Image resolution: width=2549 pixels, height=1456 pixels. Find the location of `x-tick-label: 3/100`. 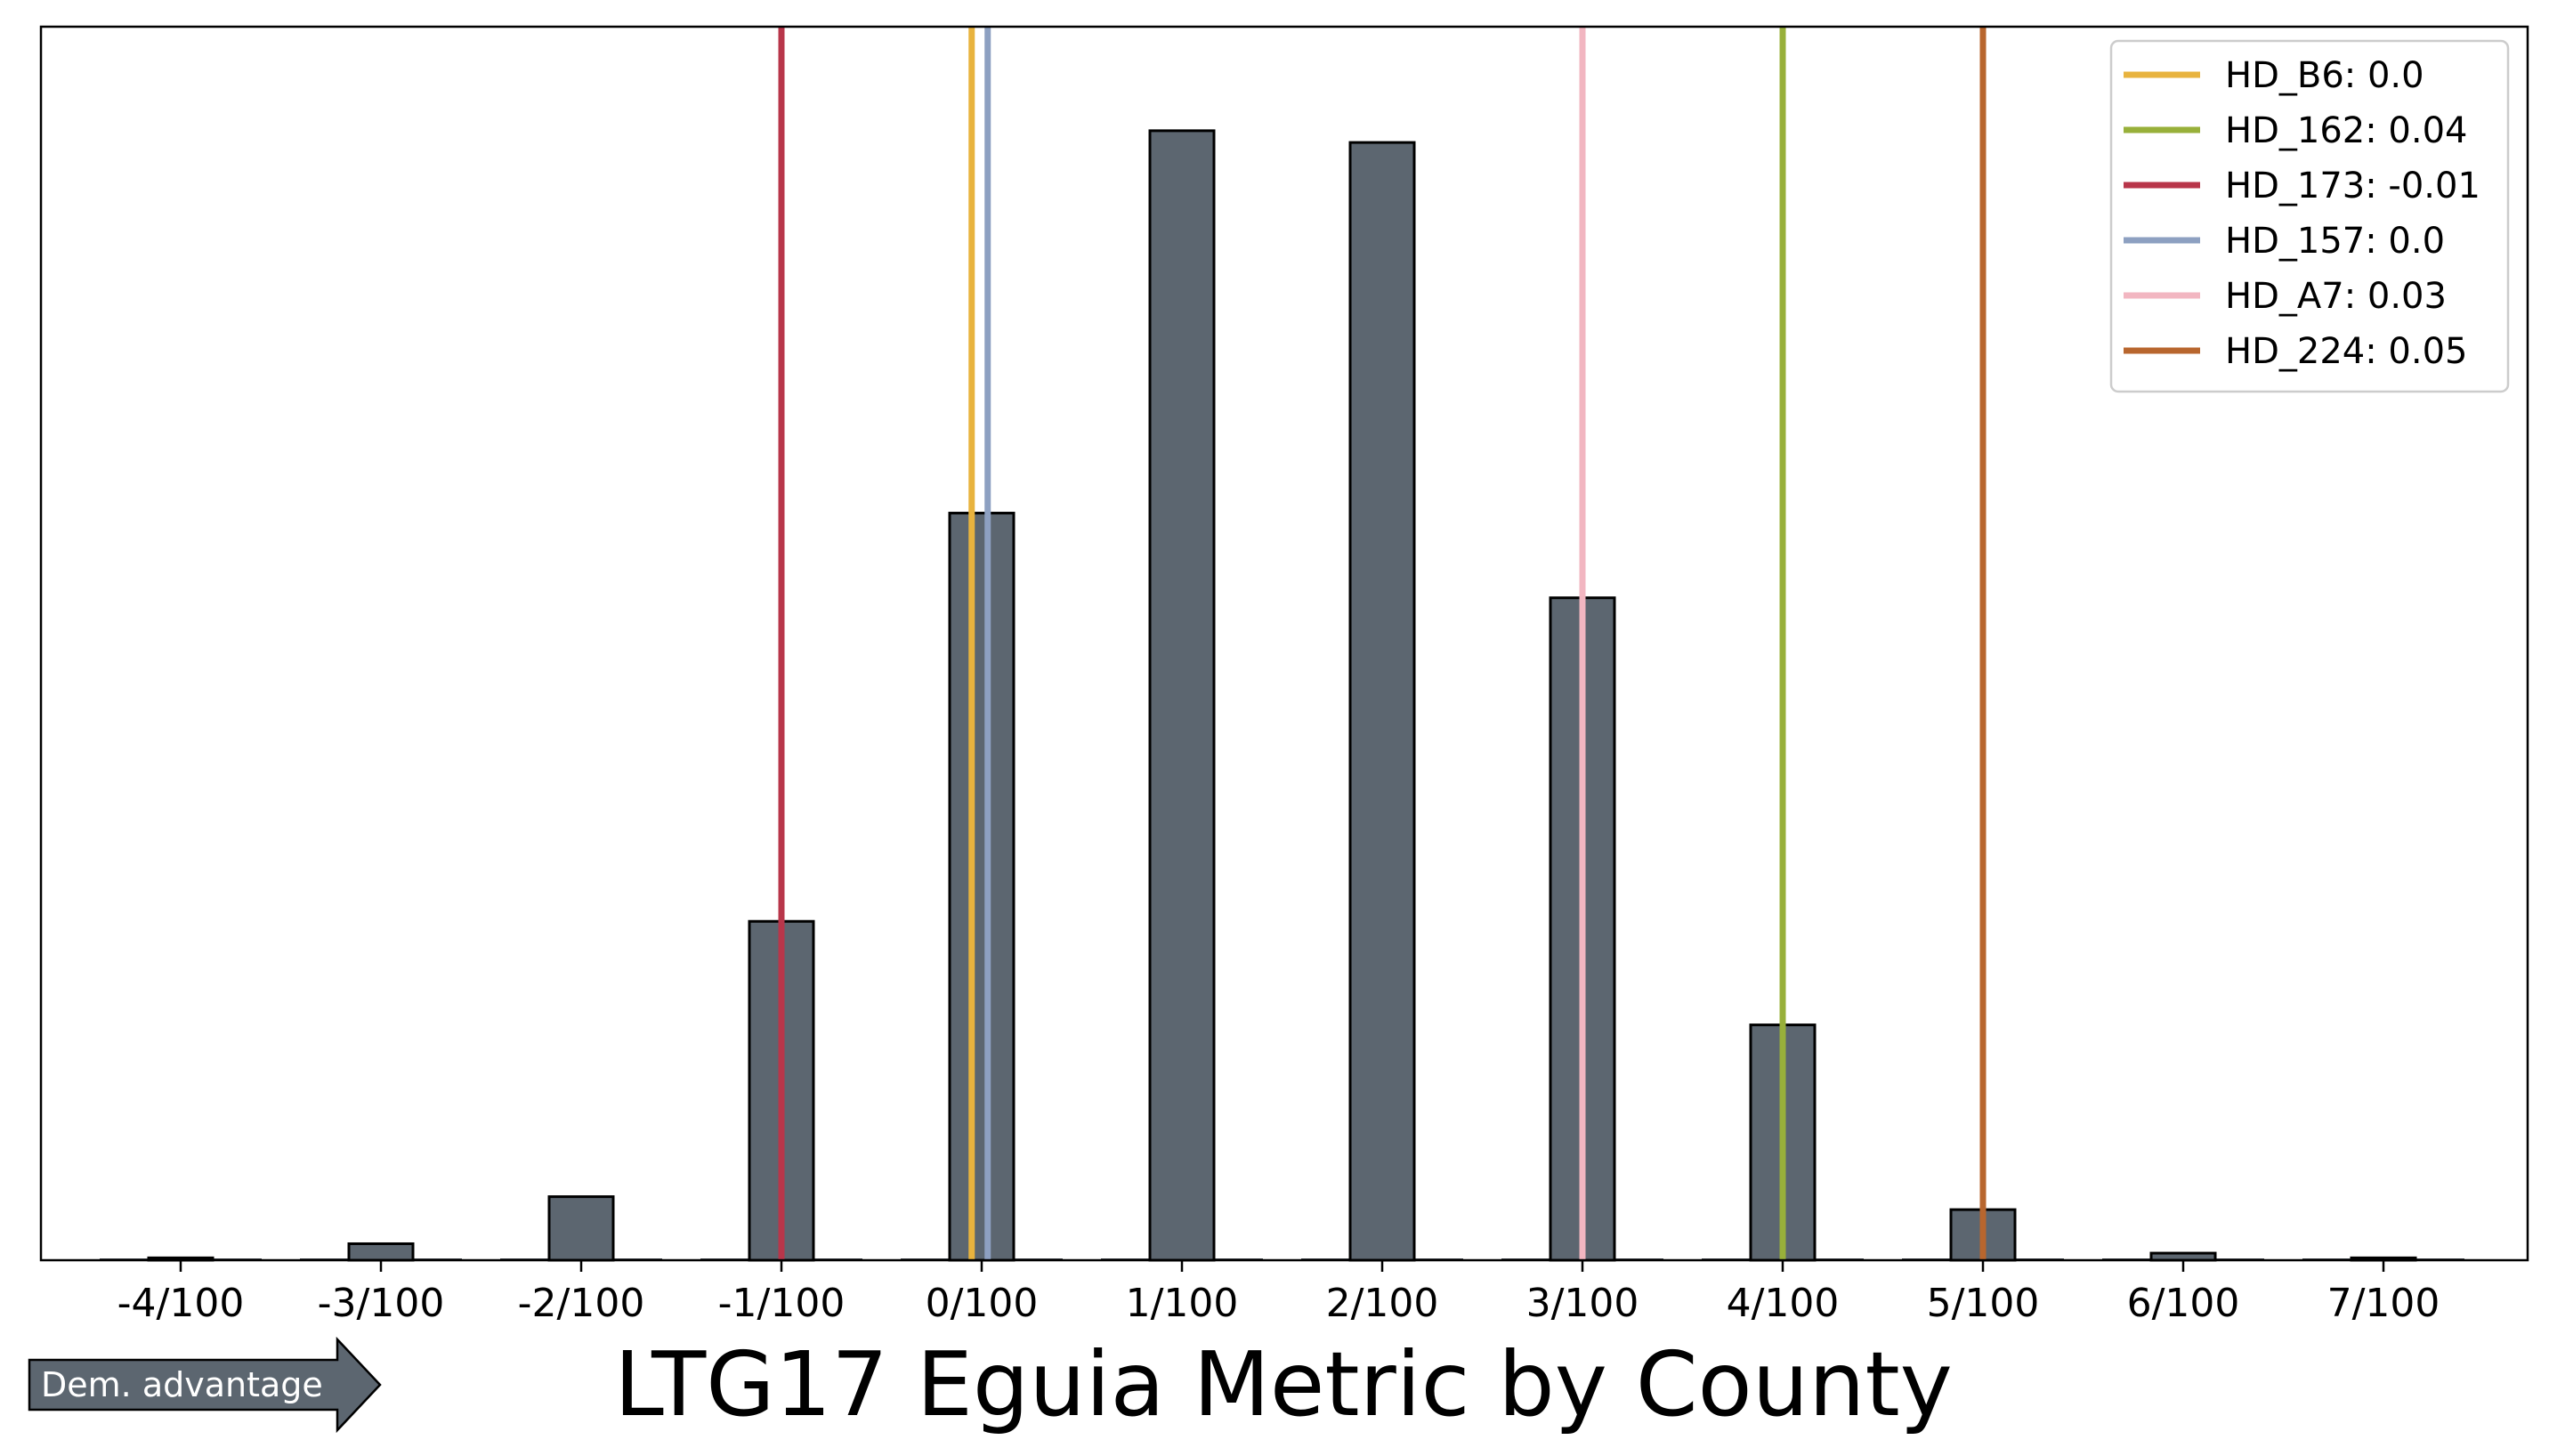

x-tick-label: 3/100 is located at coordinates (1582, 1303).